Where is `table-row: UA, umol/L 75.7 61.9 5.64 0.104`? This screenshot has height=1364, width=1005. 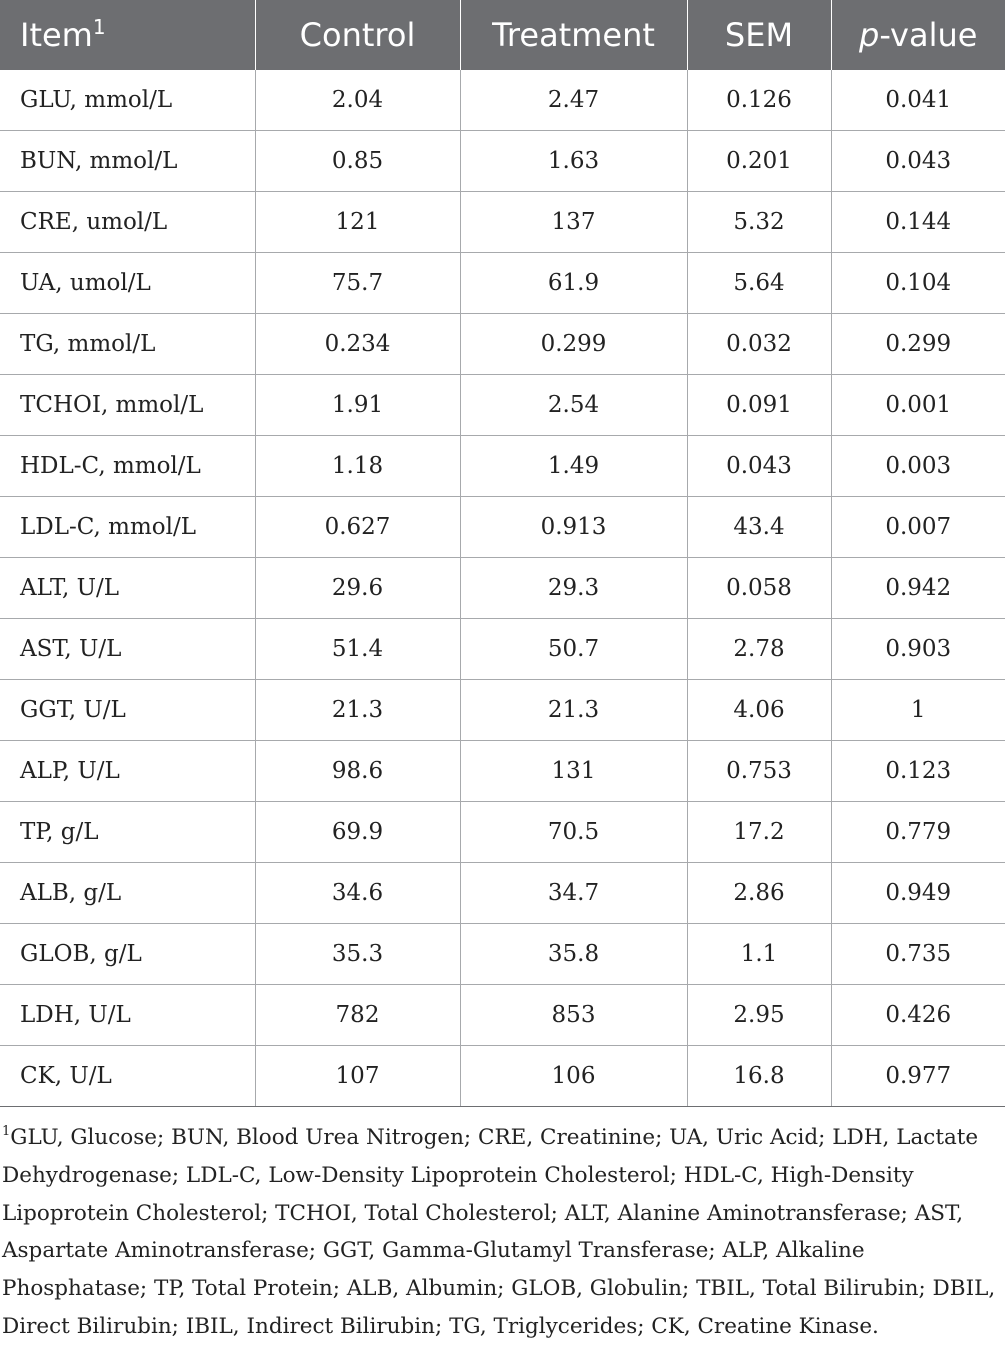
table-row: UA, umol/L 75.7 61.9 5.64 0.104 is located at coordinates (502, 283).